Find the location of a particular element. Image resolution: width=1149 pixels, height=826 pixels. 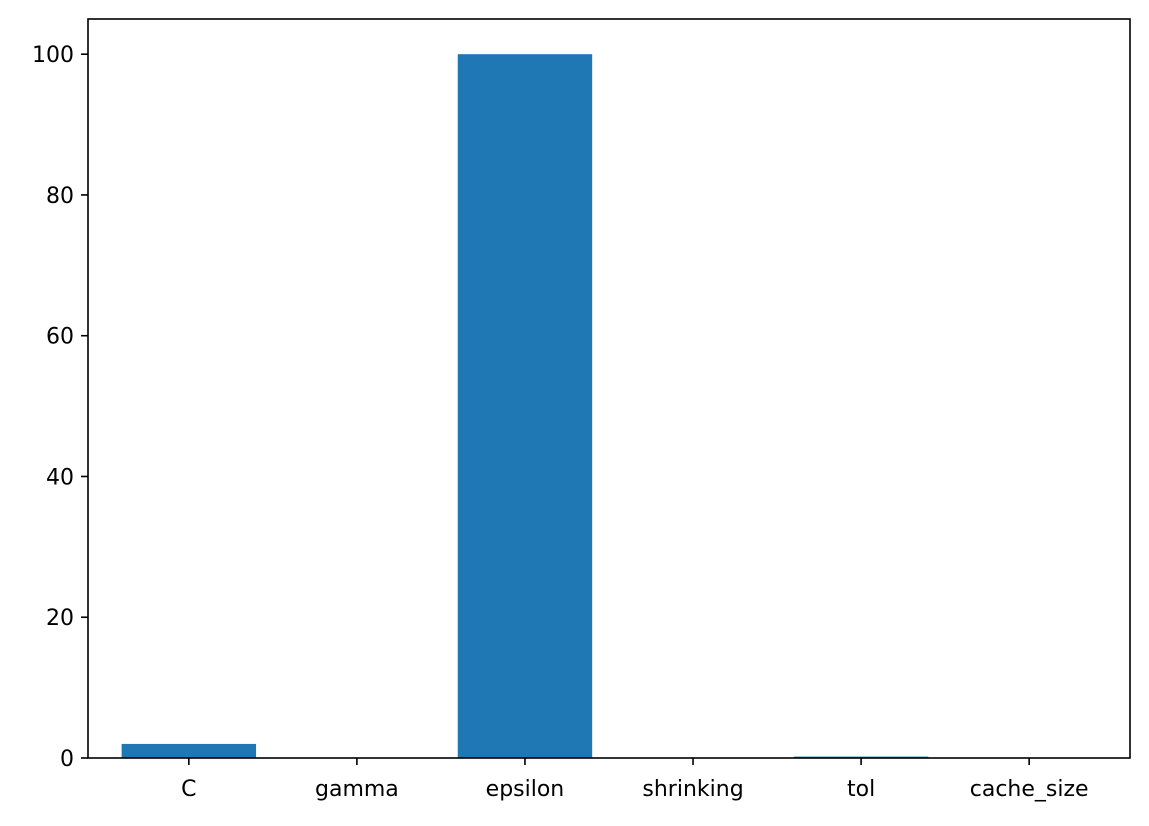

y-tick-label: 60 is located at coordinates (60, 337).